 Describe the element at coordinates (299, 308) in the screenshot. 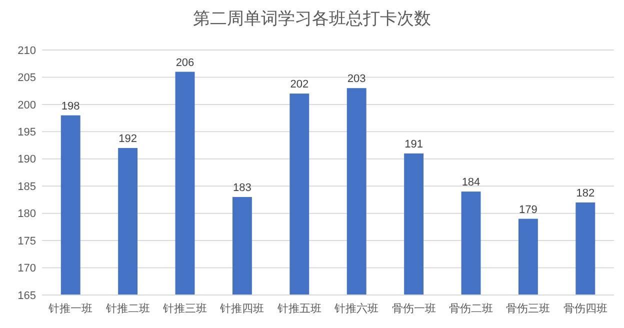

I see `x-tick-label: 针推五班` at that location.